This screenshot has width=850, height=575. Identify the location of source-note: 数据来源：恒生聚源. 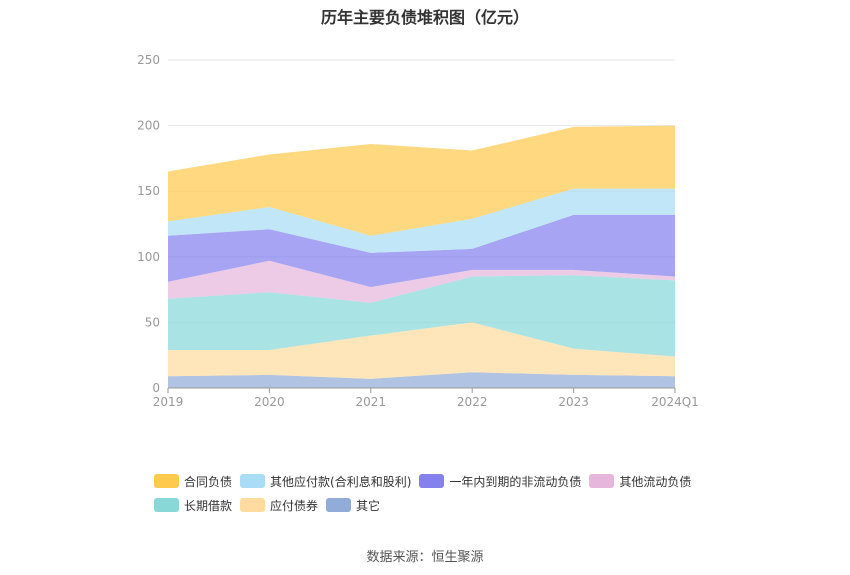
(425, 557).